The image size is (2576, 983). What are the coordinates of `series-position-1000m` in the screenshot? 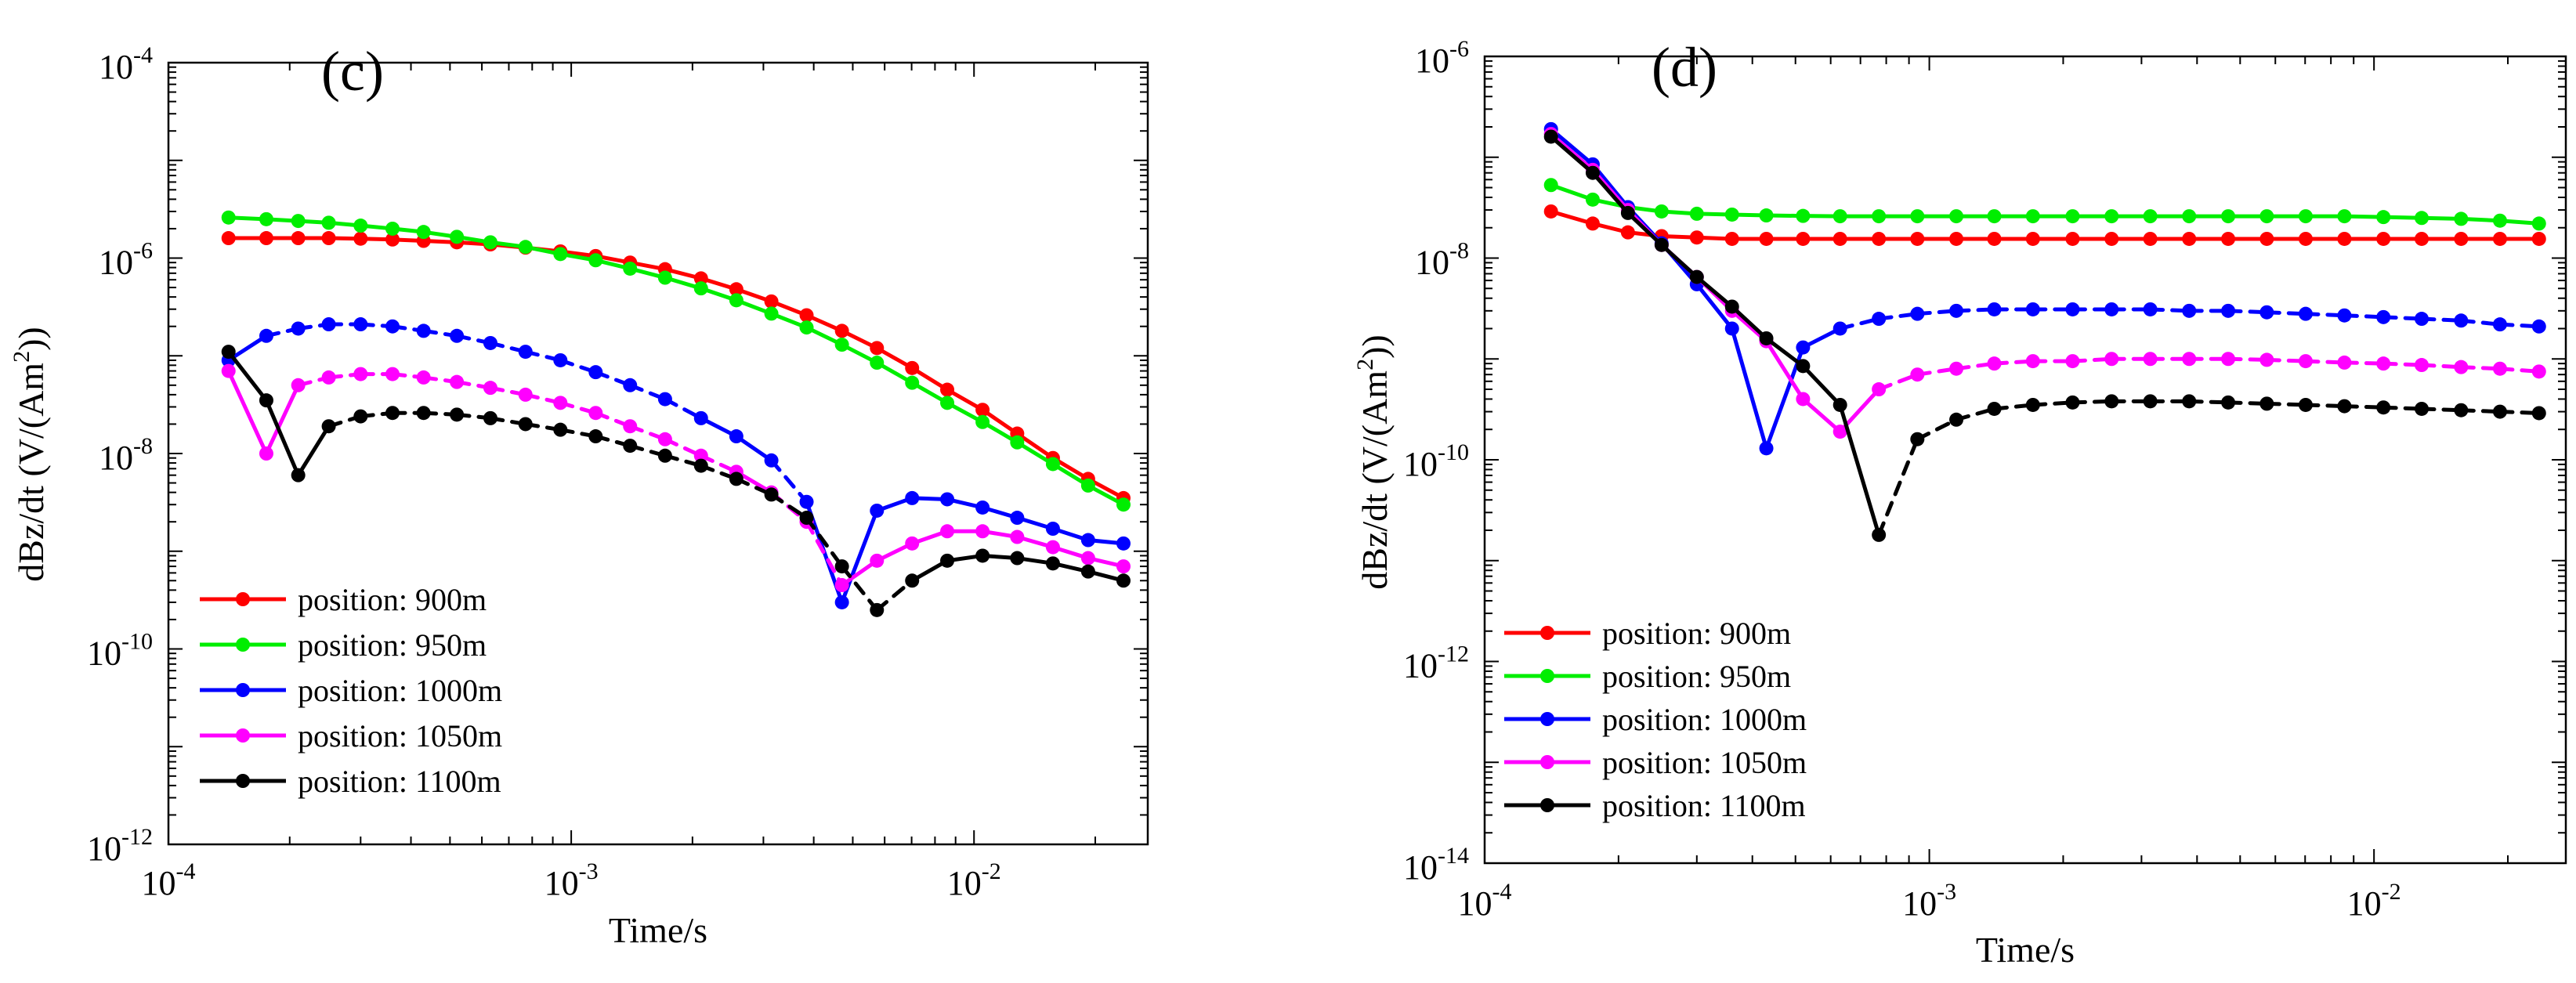 It's located at (676, 463).